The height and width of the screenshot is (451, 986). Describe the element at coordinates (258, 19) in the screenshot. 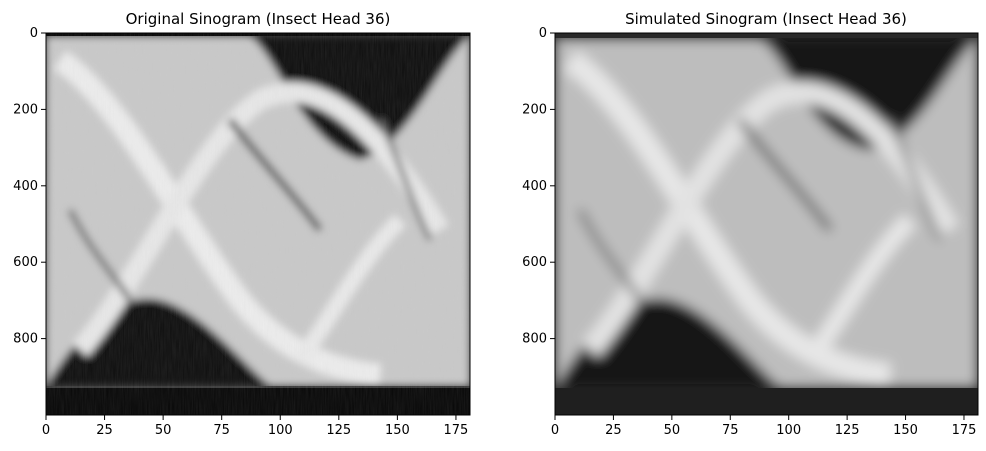

I see `chart-title: Original Sinogram (Insect Head 36)` at that location.